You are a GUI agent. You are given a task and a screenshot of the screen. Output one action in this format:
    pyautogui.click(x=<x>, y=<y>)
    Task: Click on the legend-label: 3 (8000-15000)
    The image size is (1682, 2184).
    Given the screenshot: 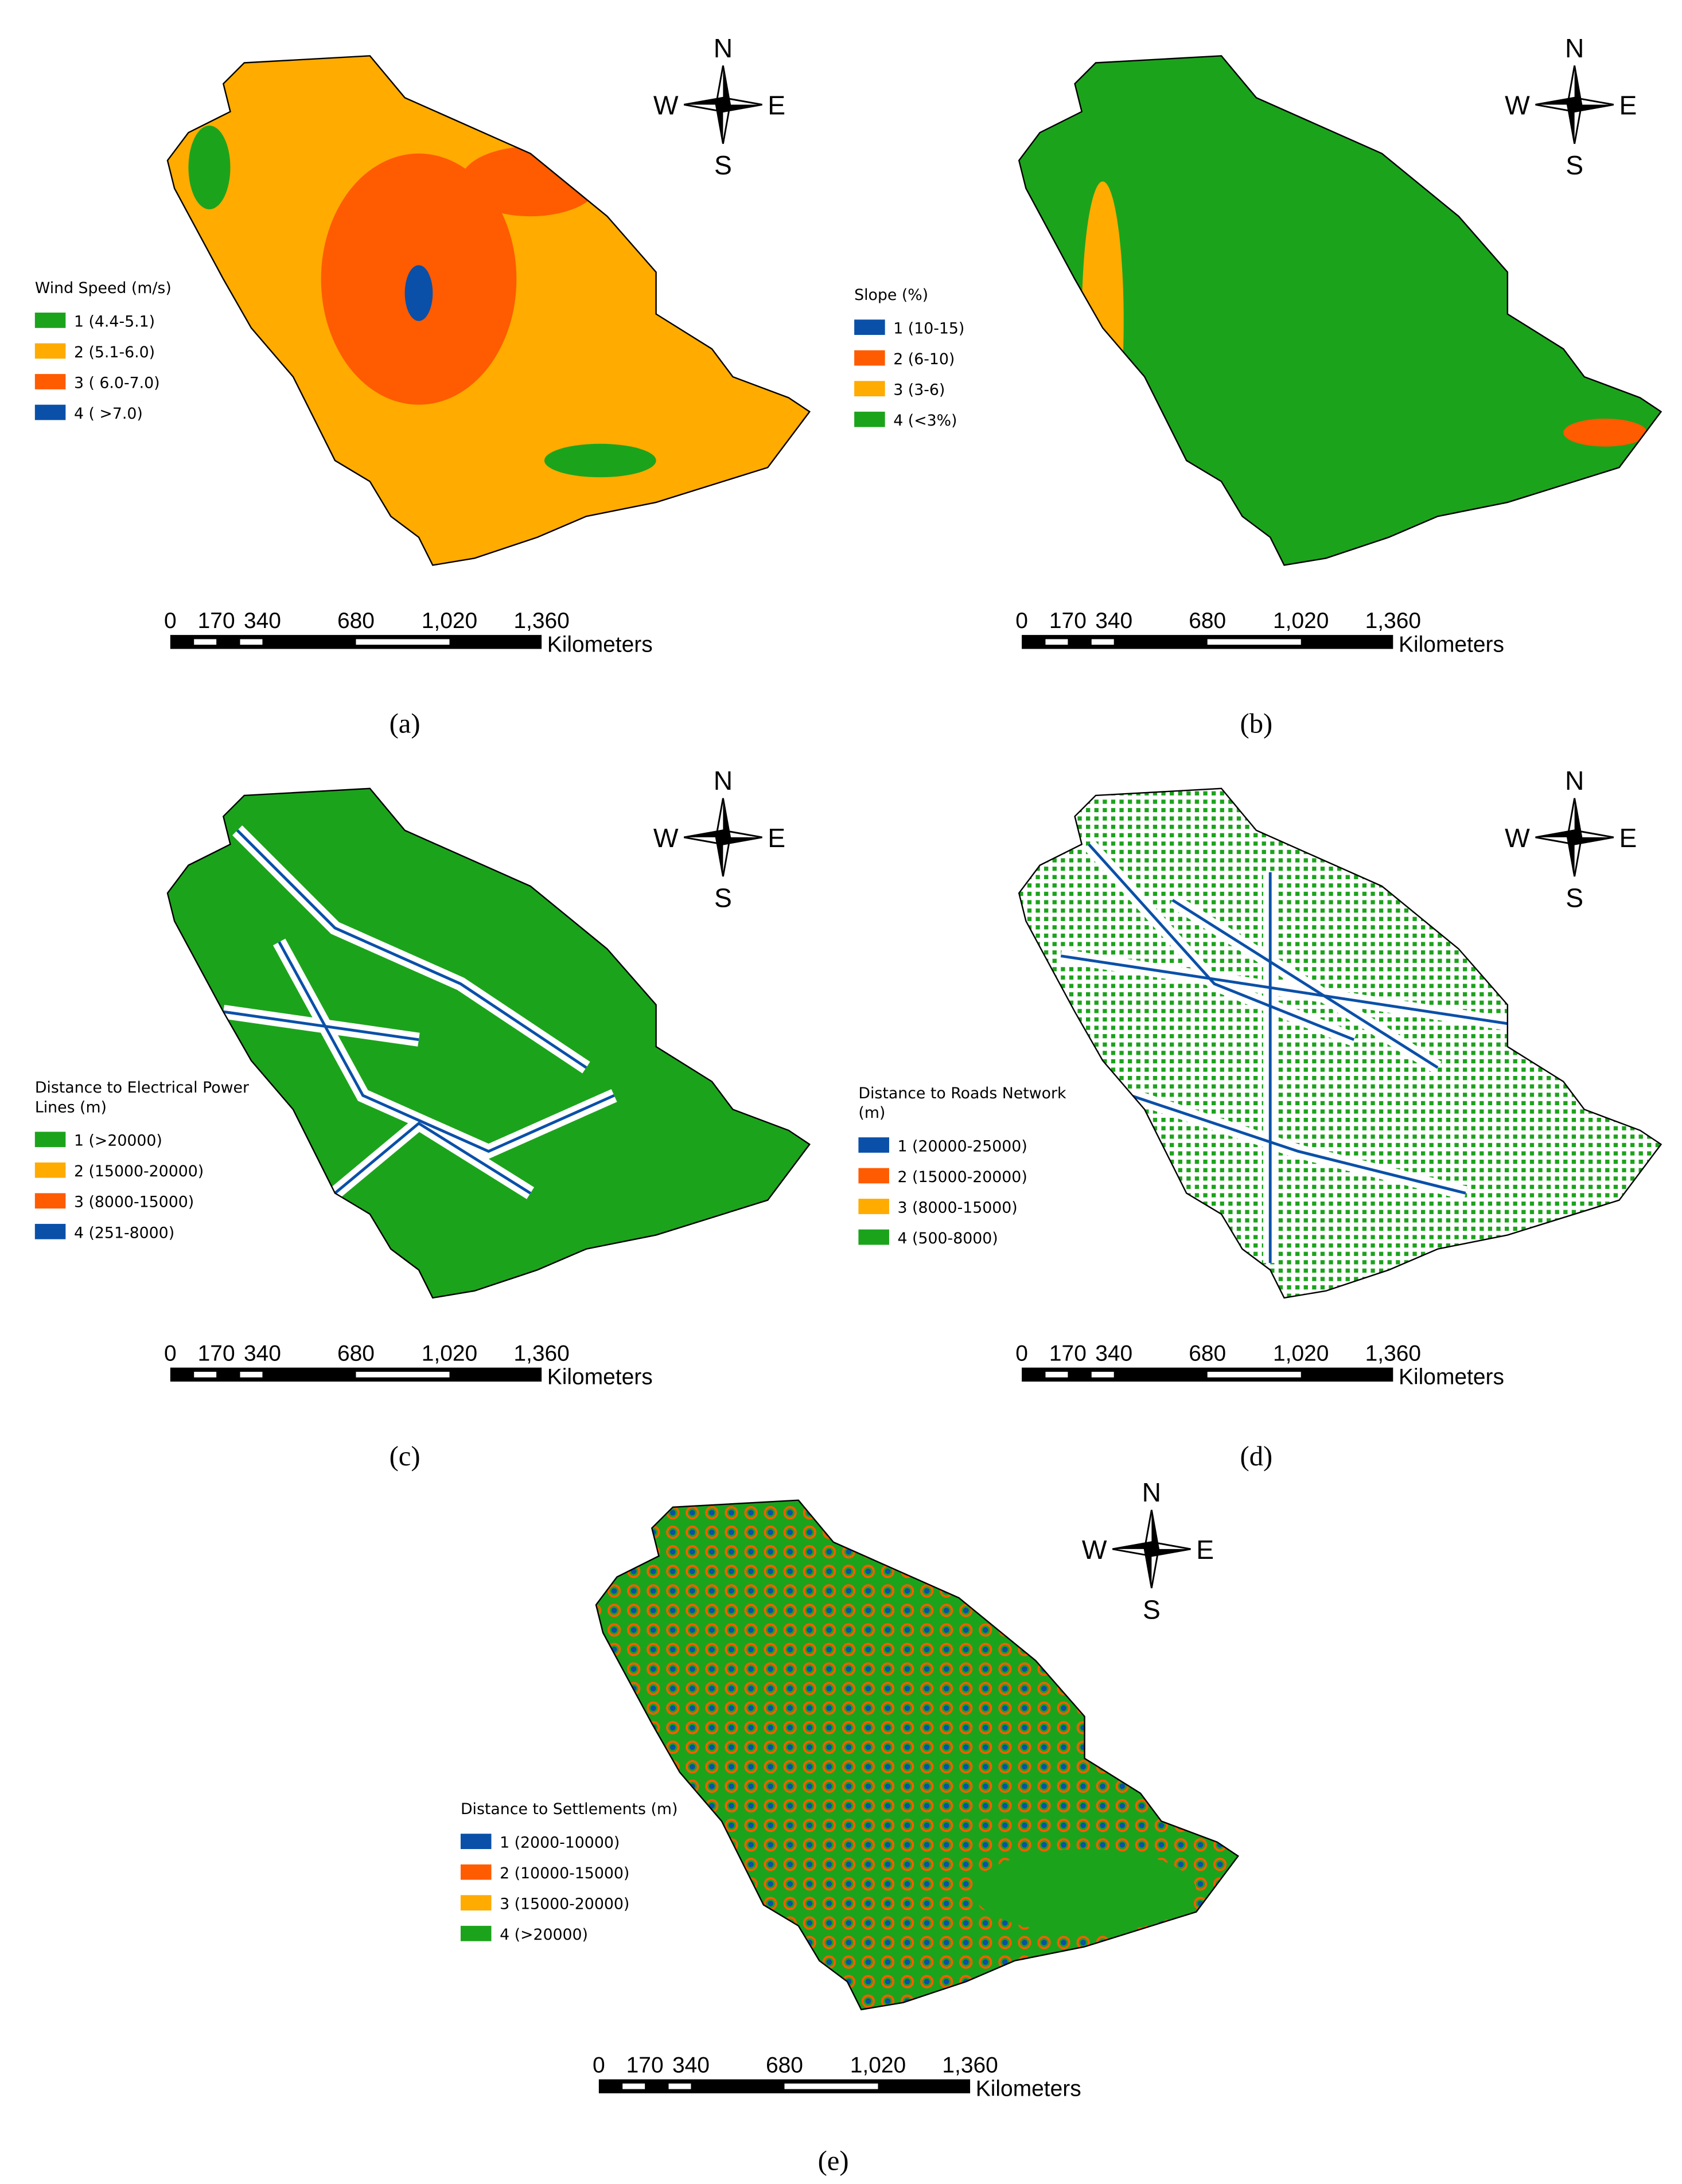 What is the action you would take?
    pyautogui.click(x=134, y=1202)
    